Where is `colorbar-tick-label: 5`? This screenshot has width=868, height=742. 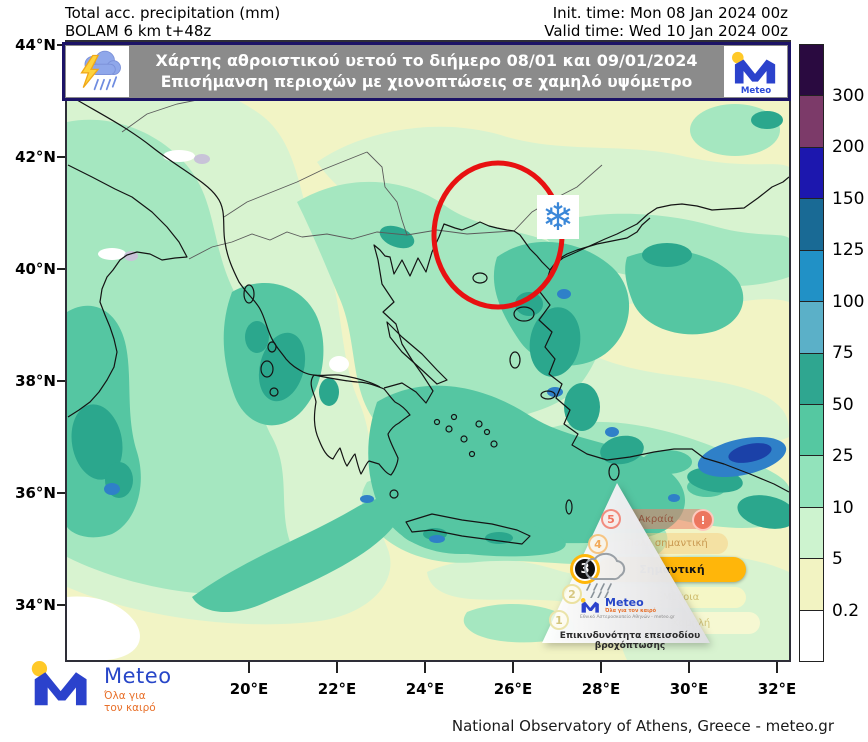
colorbar-tick-label: 5 is located at coordinates (837, 559).